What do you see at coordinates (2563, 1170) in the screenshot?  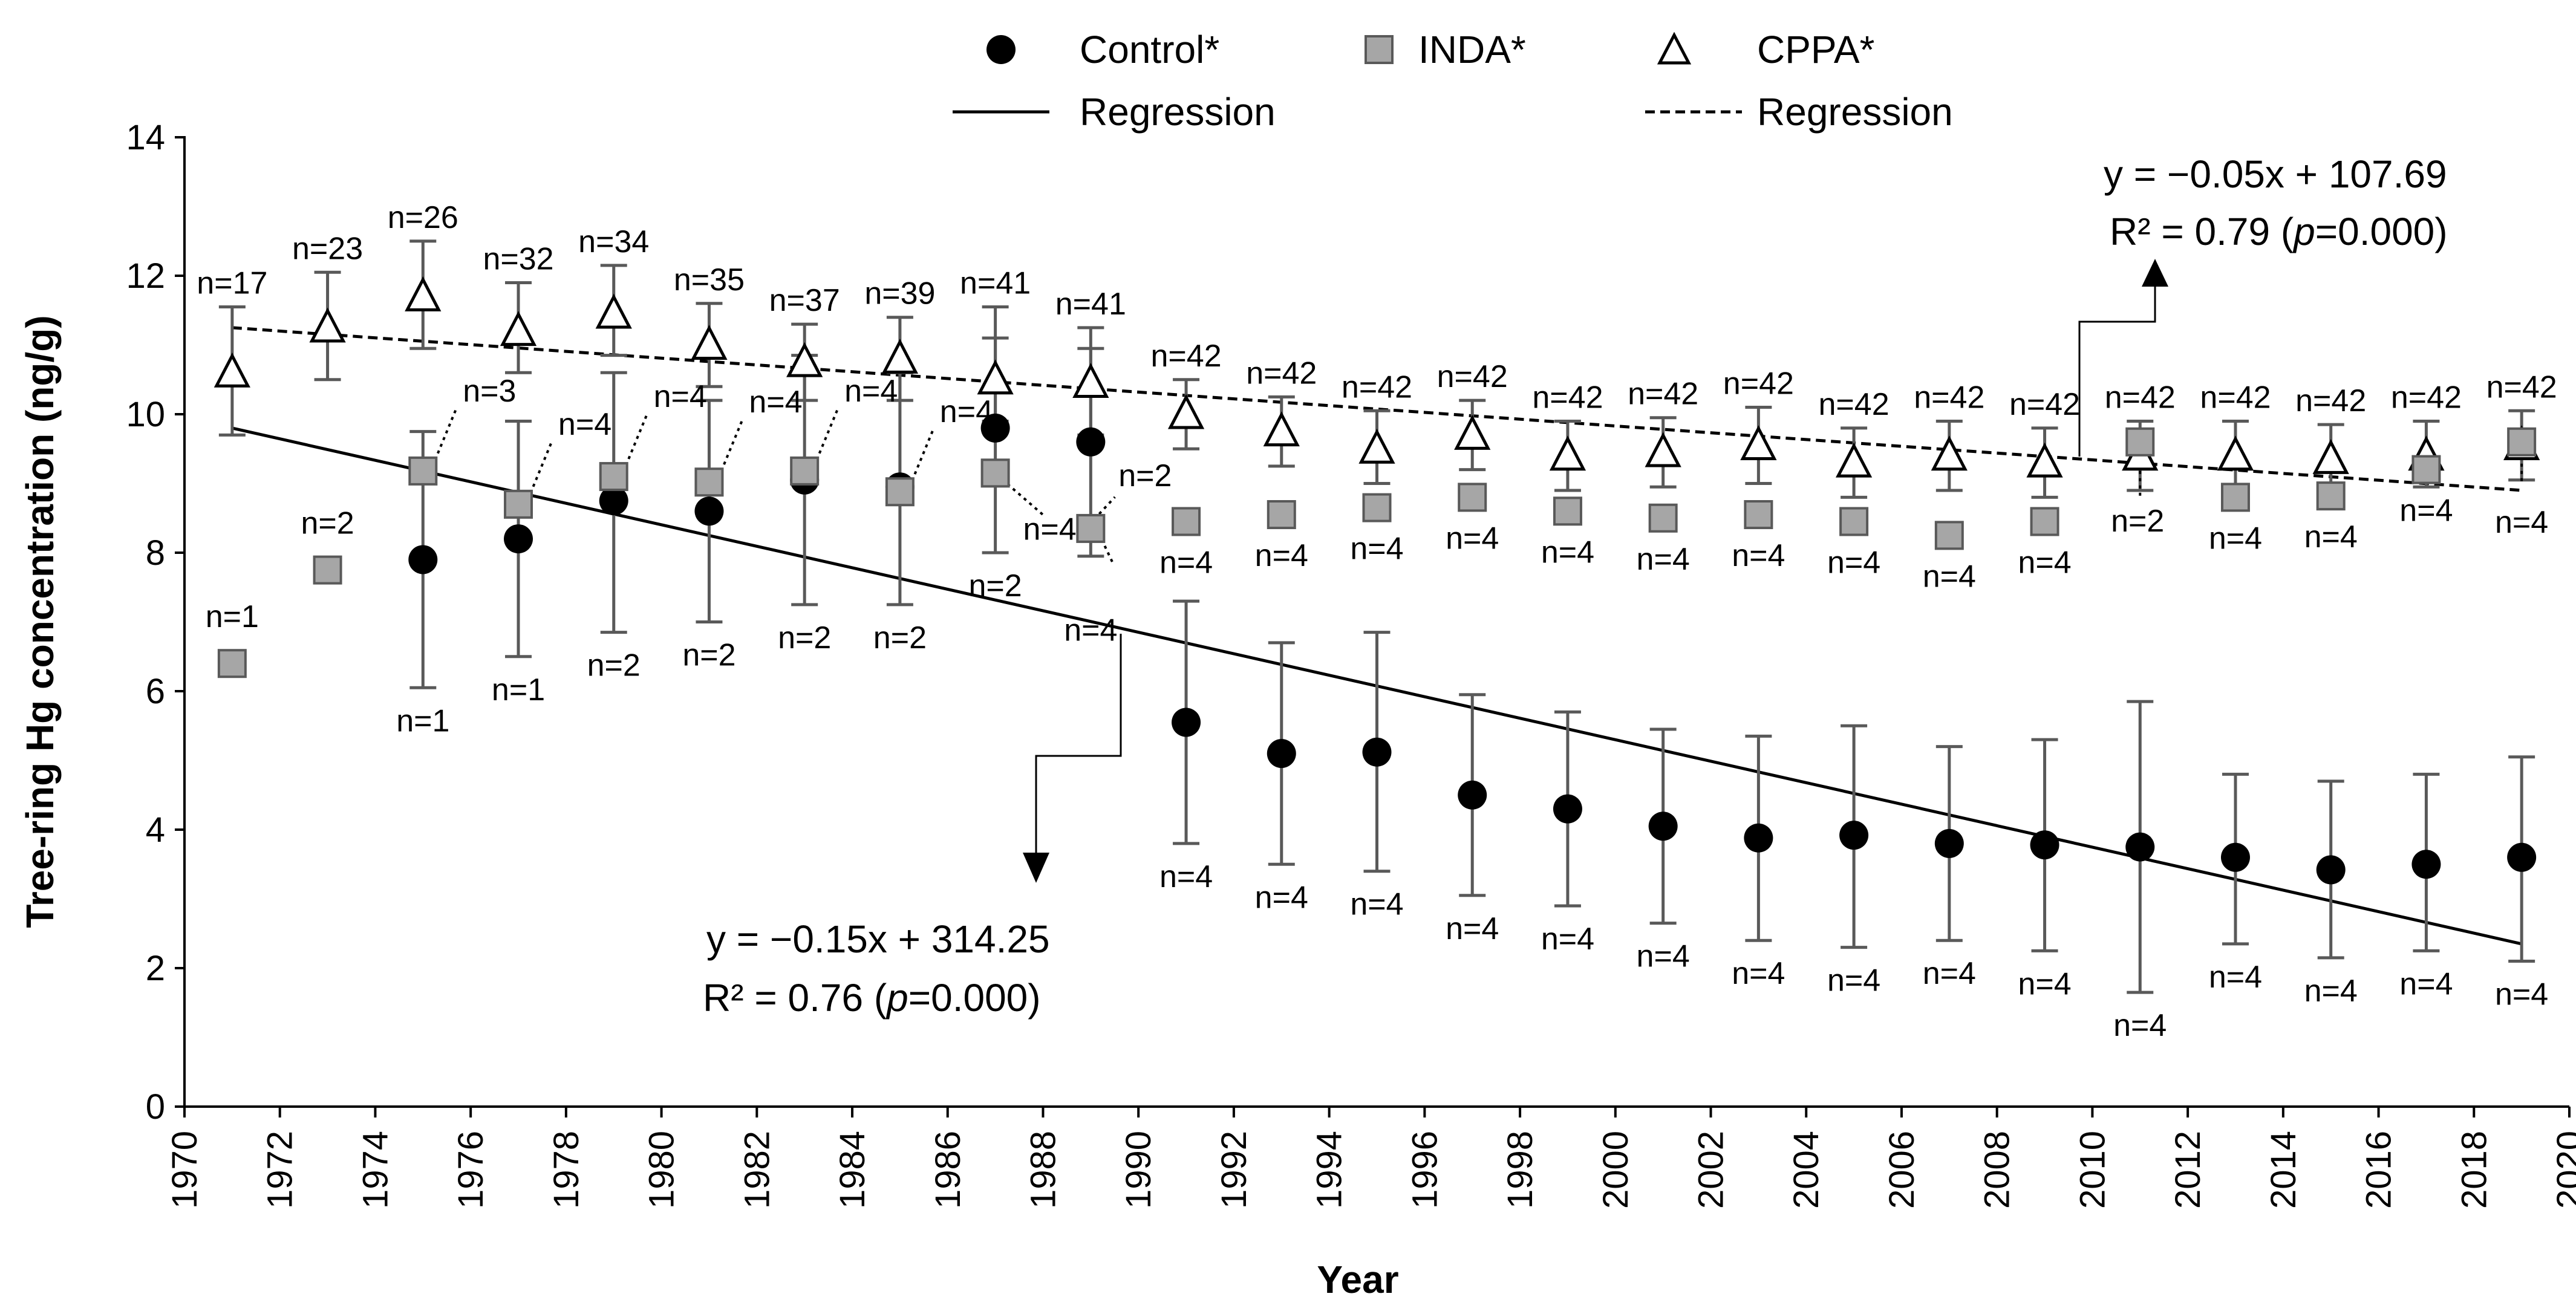 I see `x-tick-label: 2020` at bounding box center [2563, 1170].